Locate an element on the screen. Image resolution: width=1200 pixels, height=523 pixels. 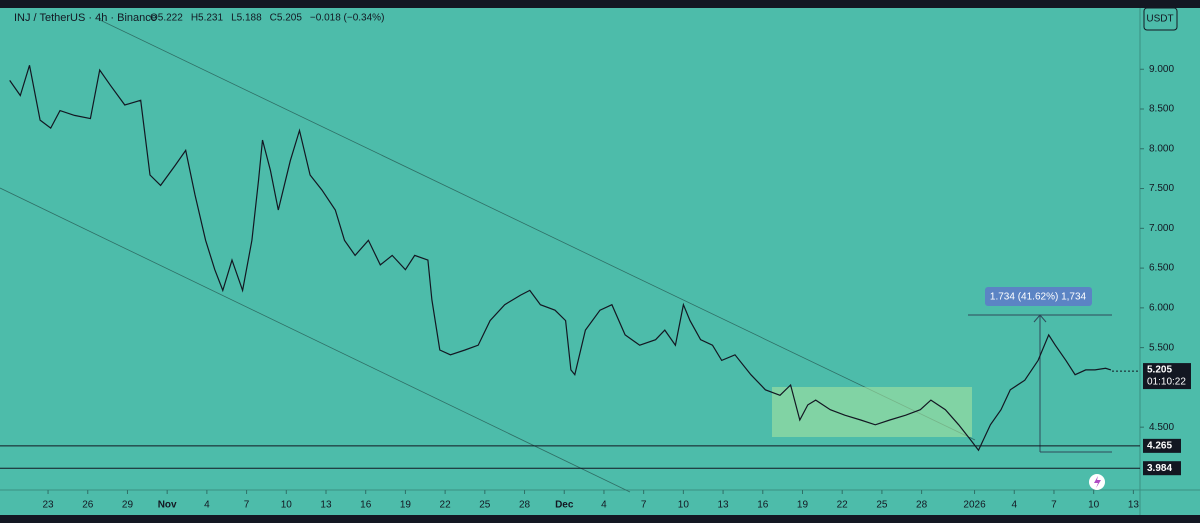
measure-box is located at coordinates (1038, 296).